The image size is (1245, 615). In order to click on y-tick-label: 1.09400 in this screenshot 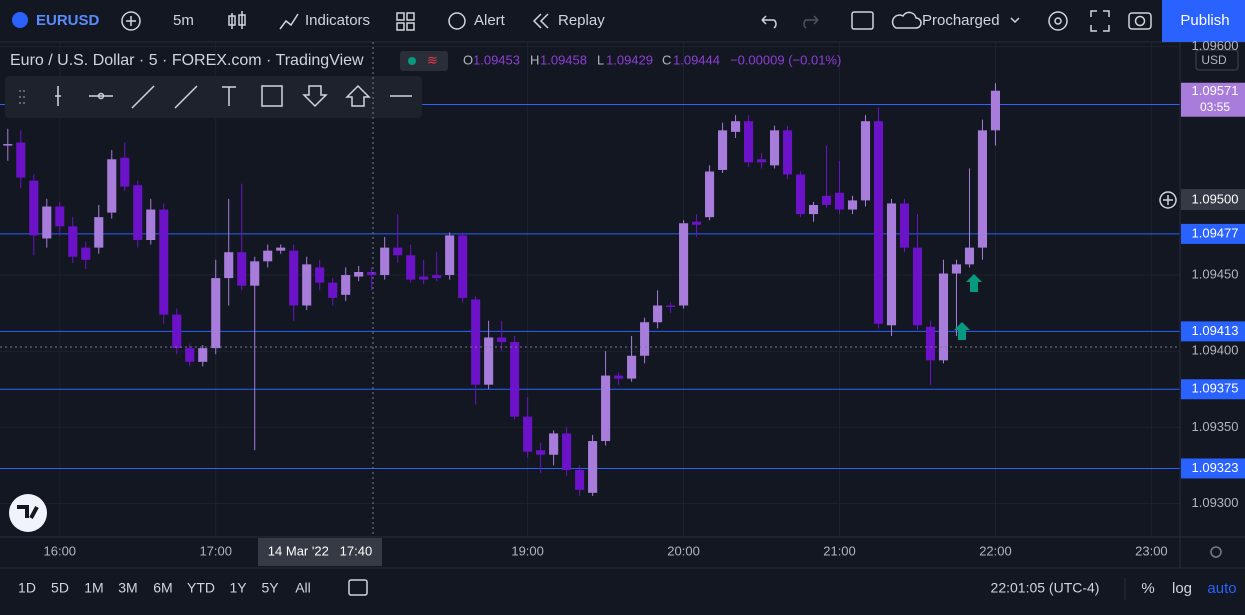, I will do `click(1215, 350)`.